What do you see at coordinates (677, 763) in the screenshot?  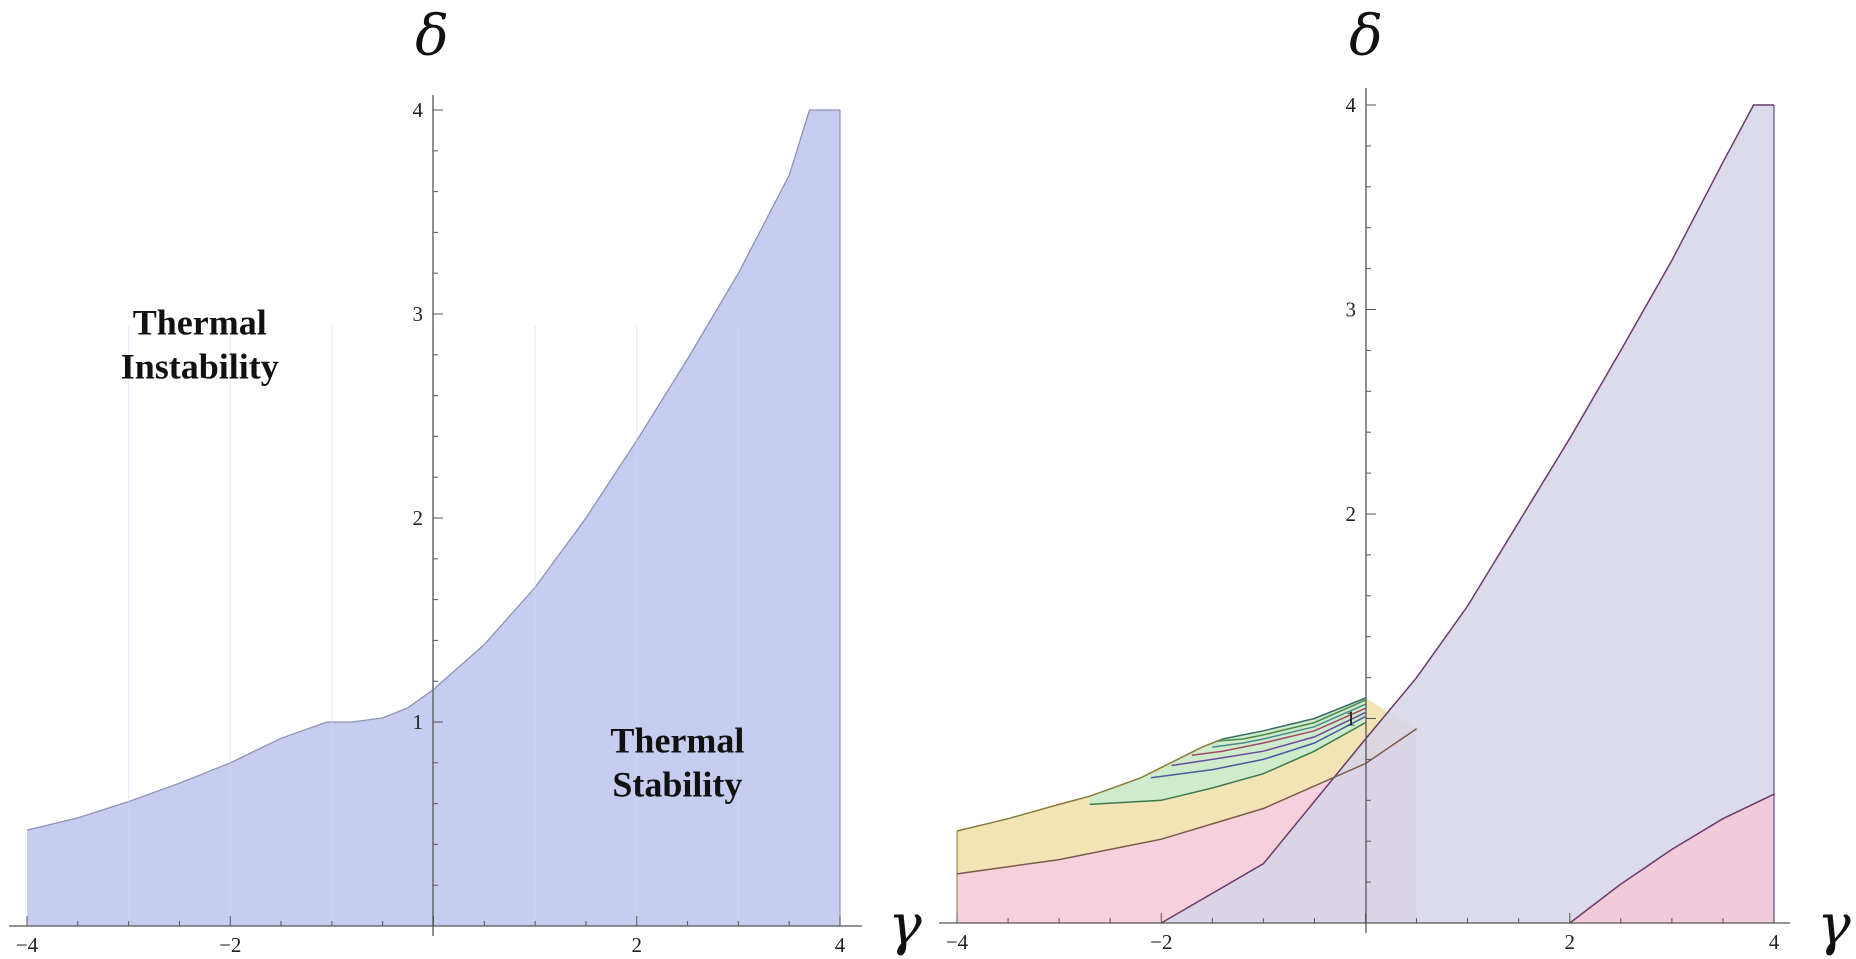 I see `region-label-1: Thermal Stability` at bounding box center [677, 763].